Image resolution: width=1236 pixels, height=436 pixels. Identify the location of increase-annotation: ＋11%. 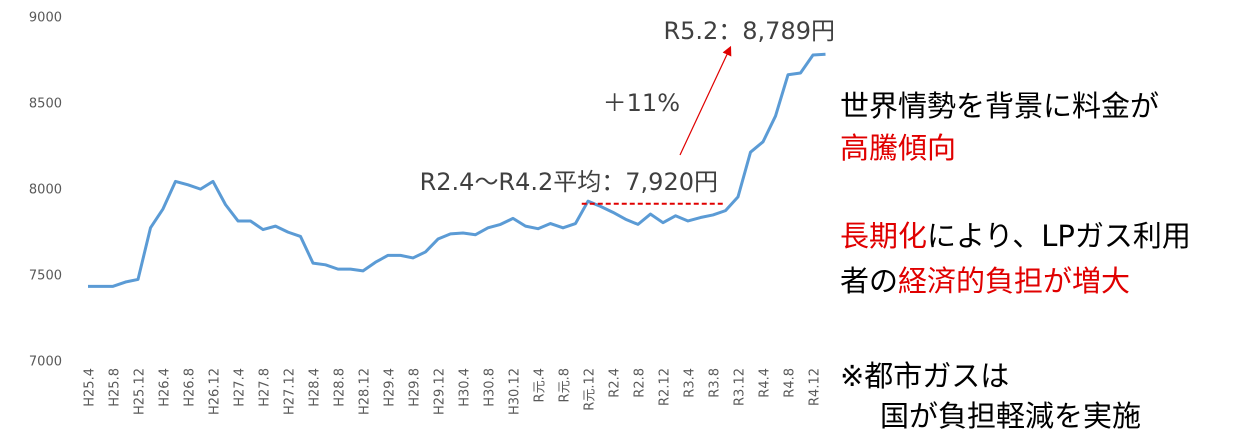
(641, 103).